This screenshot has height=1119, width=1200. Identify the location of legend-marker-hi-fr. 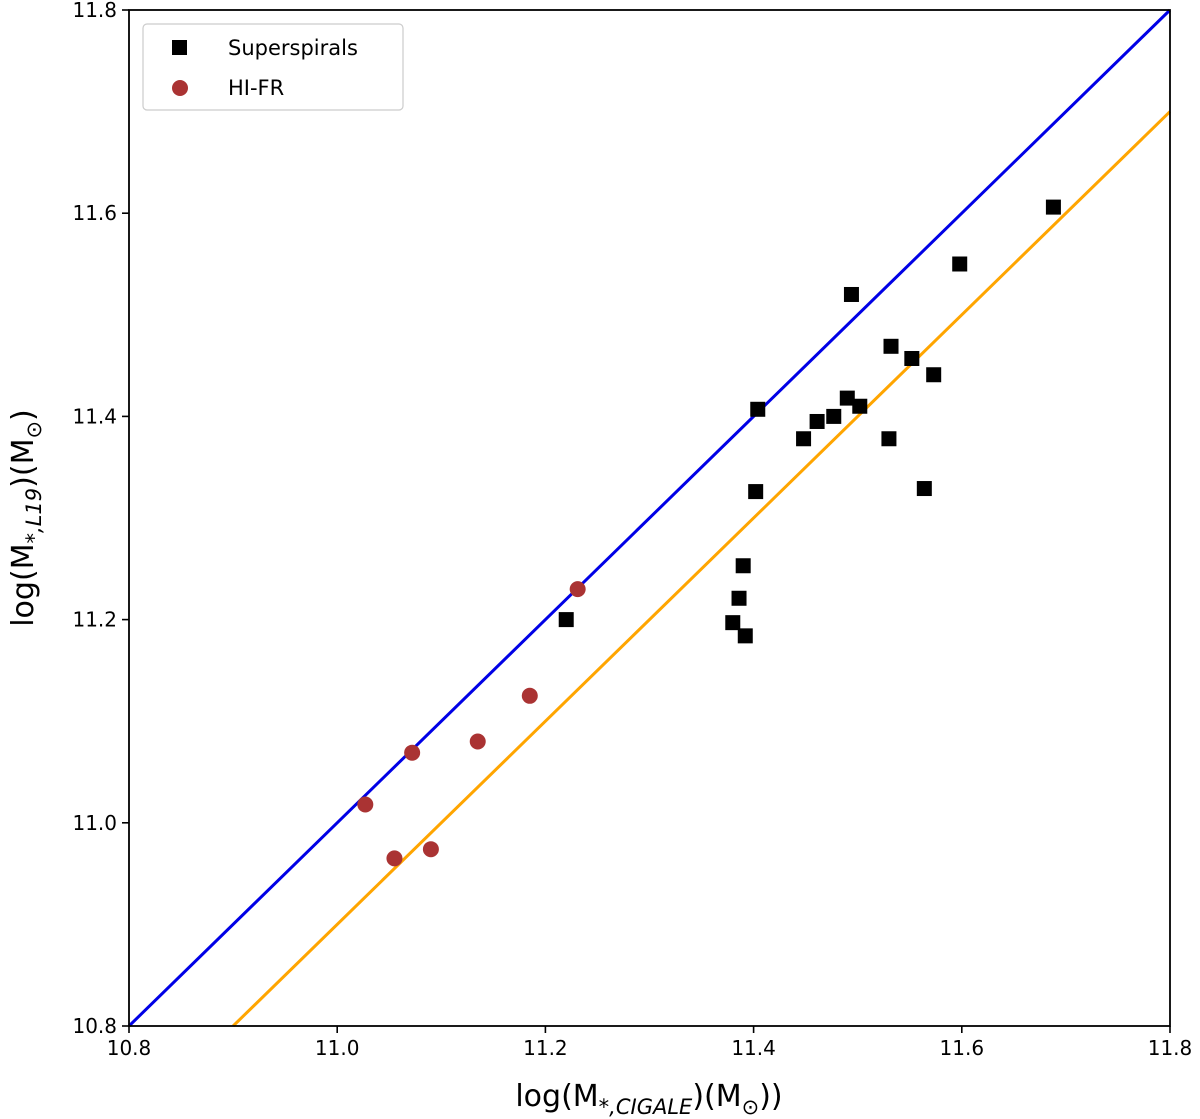
(180, 88).